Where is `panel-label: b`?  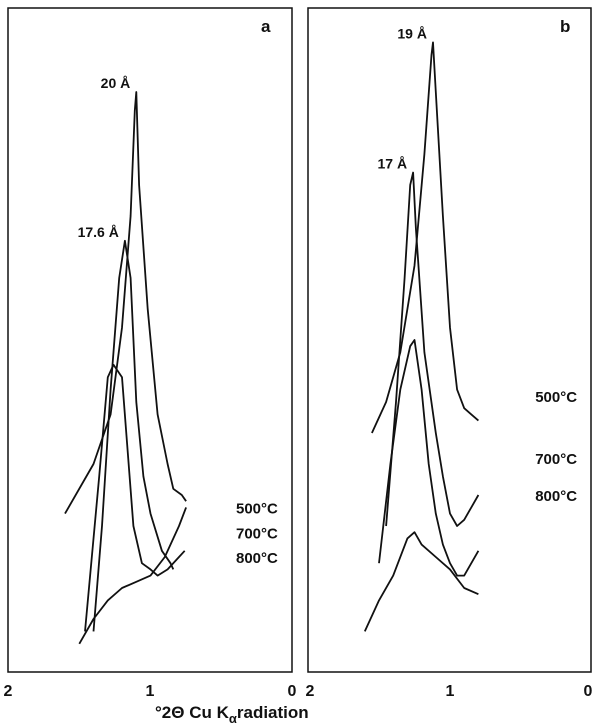
panel-label: b is located at coordinates (565, 26).